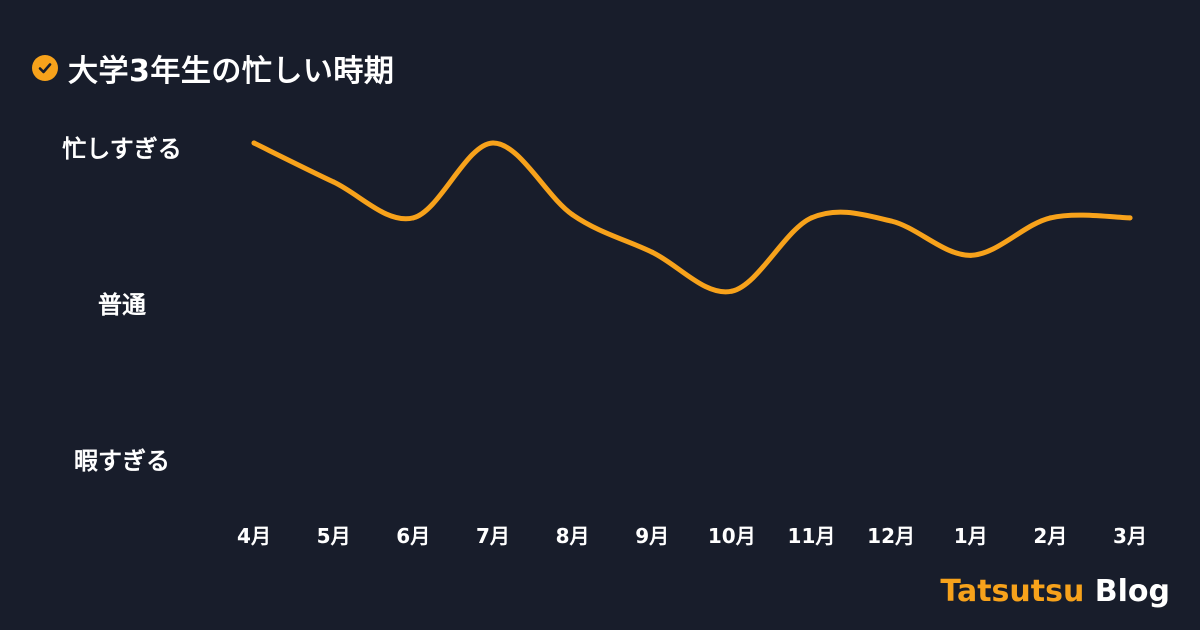 This screenshot has height=630, width=1200. Describe the element at coordinates (493, 536) in the screenshot. I see `x-tick-label: 7月` at that location.